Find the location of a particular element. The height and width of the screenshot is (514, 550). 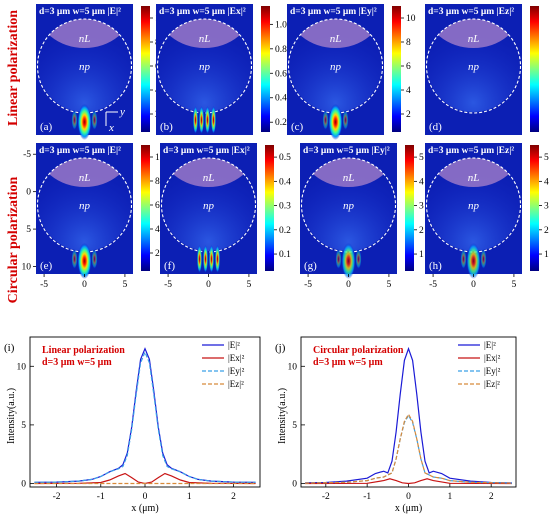

series-line is located at coordinates (408, 481).